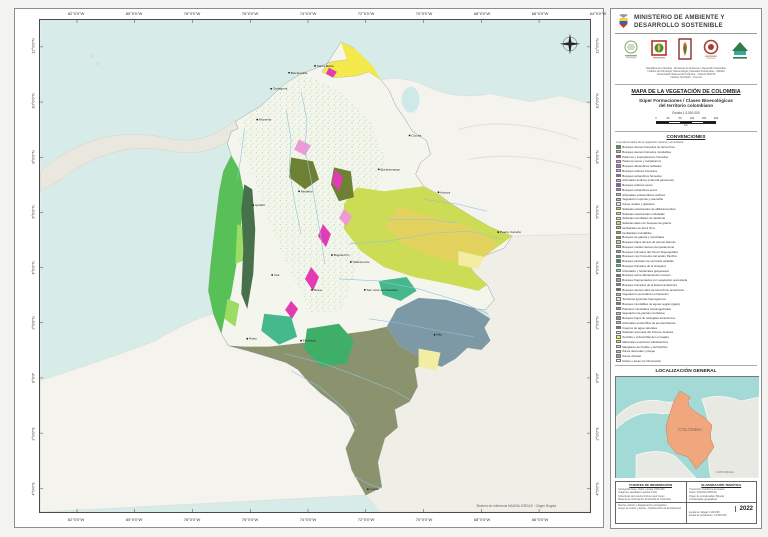 The width and height of the screenshot is (768, 537). What do you see at coordinates (730, 437) in the screenshot?
I see `inset-venezuela-brazil` at bounding box center [730, 437].